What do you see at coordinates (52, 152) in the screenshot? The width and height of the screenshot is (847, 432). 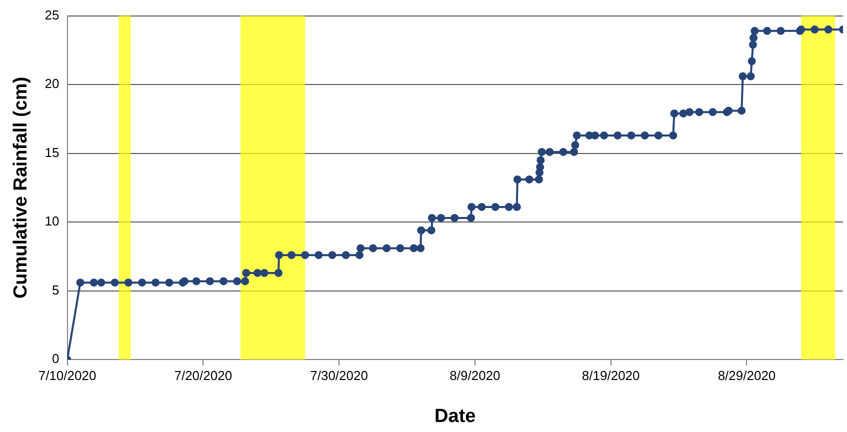 I see `y-tick-label: 15` at bounding box center [52, 152].